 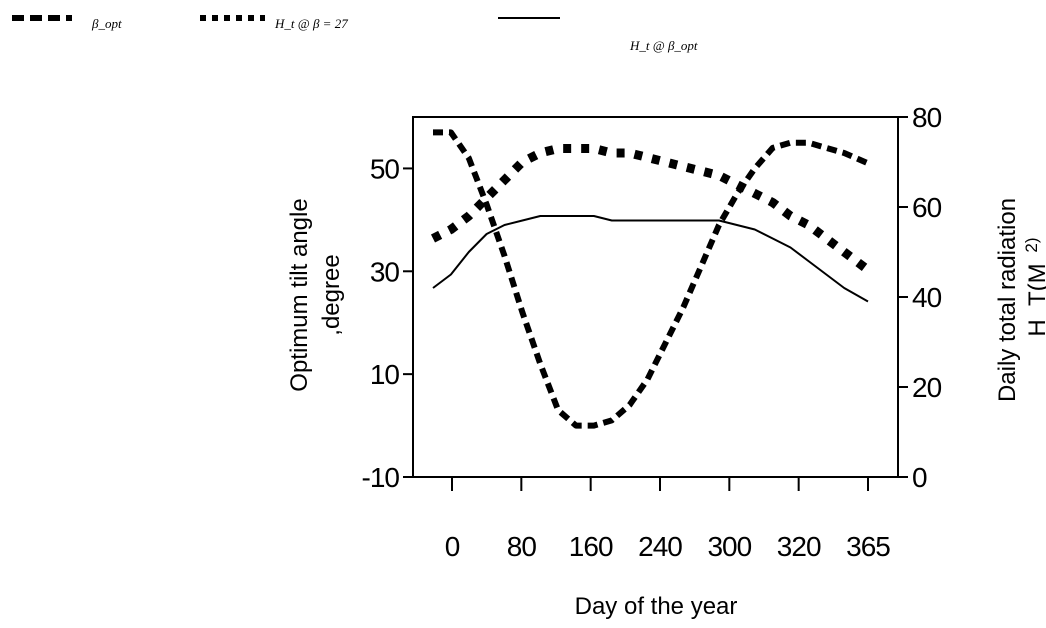 I want to click on x-tick-label: 160, so click(x=591, y=546).